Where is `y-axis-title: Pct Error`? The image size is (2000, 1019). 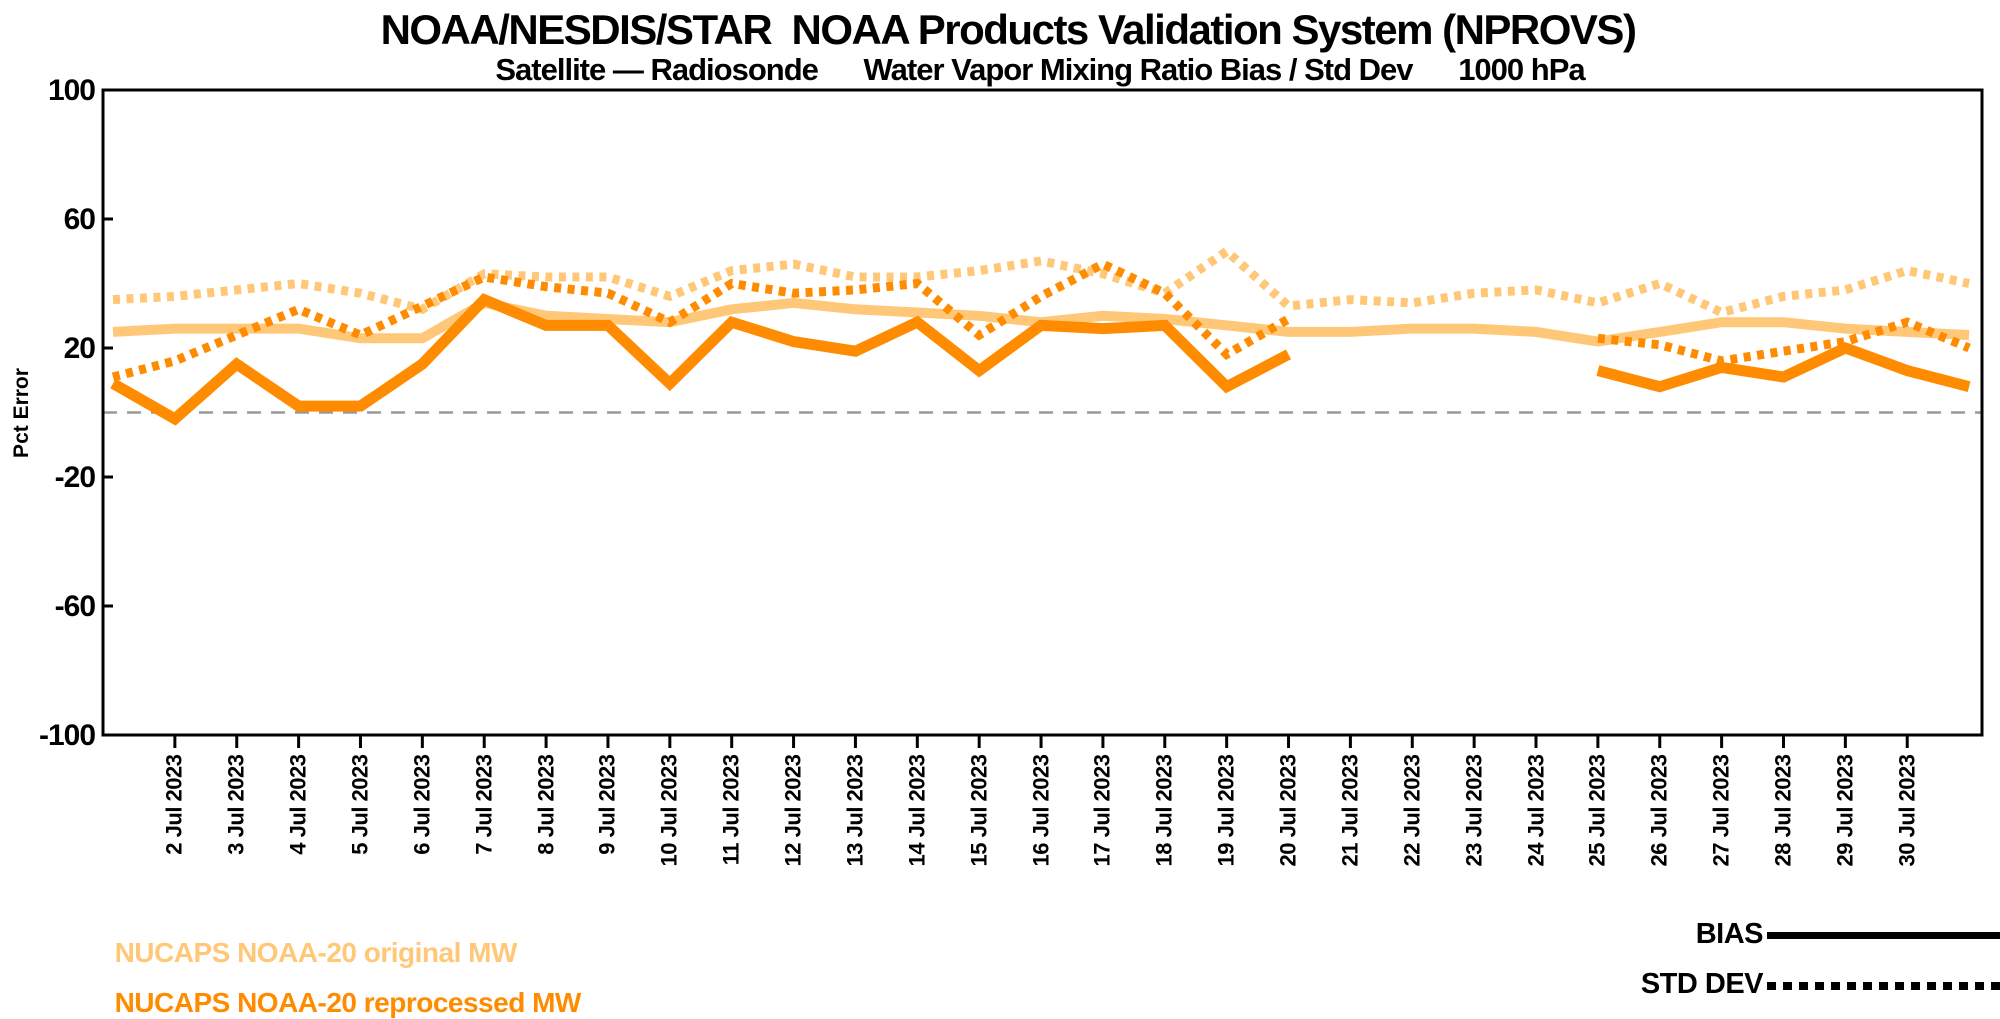 y-axis-title: Pct Error is located at coordinates (21, 413).